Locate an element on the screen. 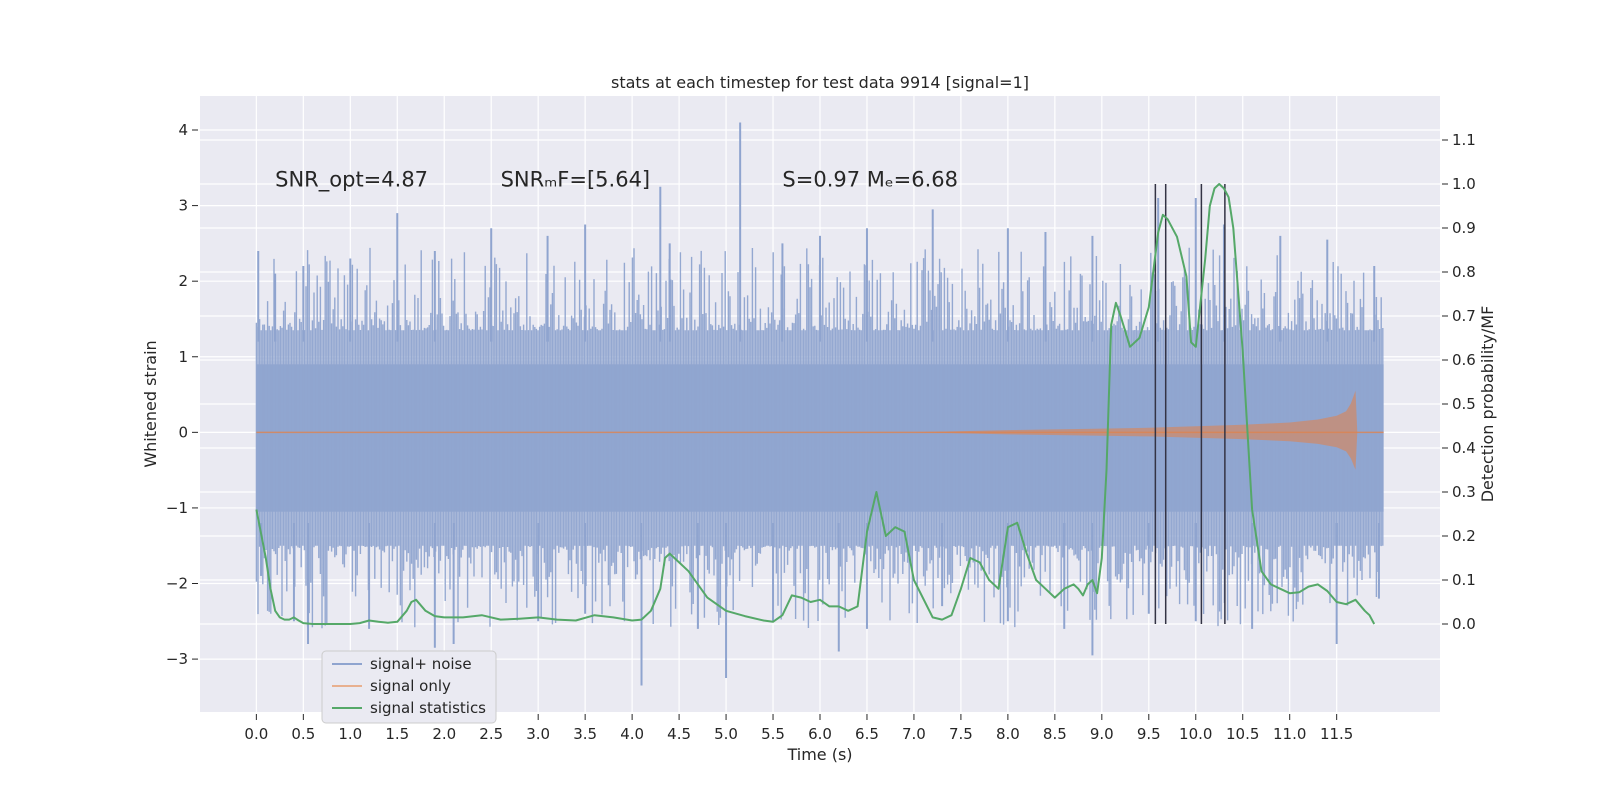 Image resolution: width=1600 pixels, height=800 pixels. x-tick-label-20: 10.0 is located at coordinates (1195, 734).